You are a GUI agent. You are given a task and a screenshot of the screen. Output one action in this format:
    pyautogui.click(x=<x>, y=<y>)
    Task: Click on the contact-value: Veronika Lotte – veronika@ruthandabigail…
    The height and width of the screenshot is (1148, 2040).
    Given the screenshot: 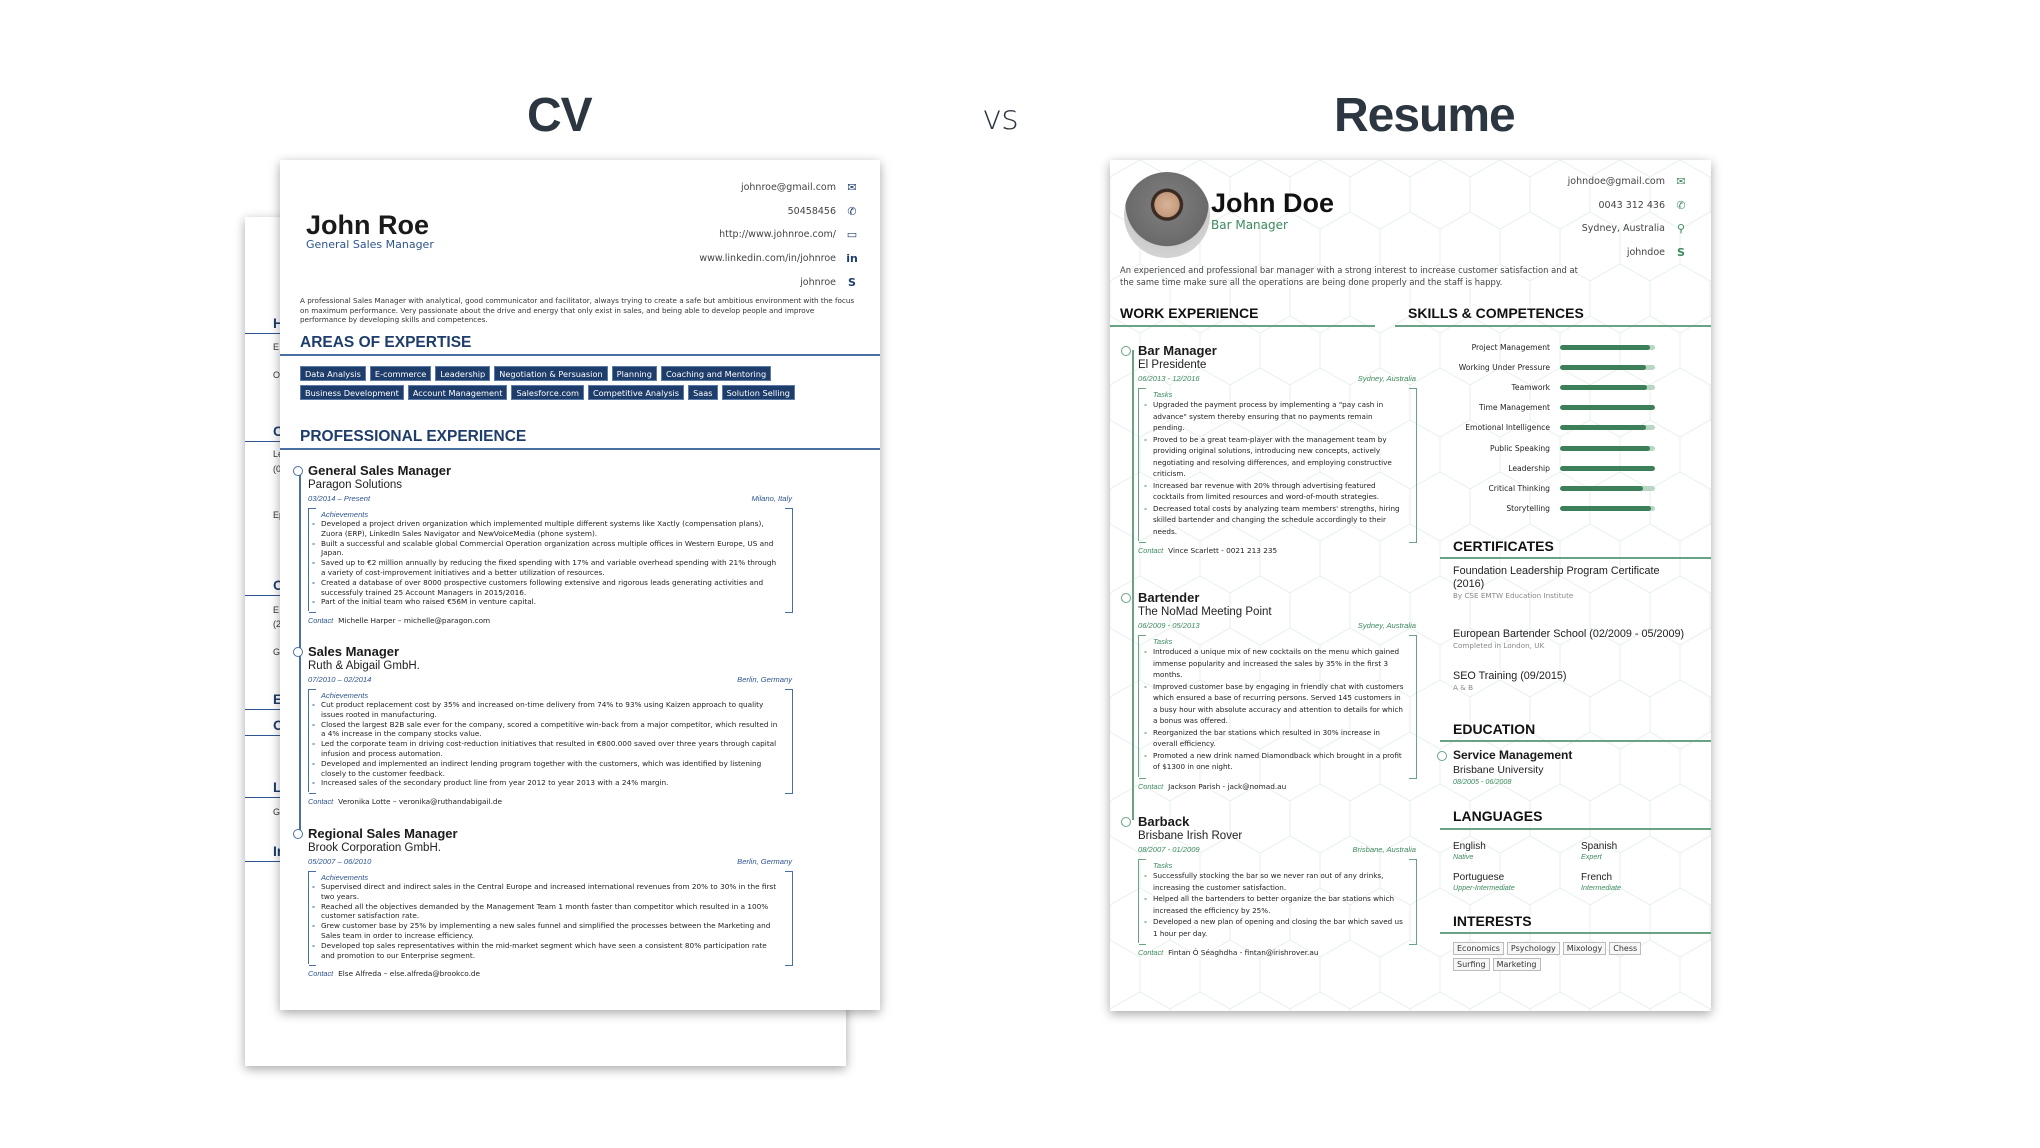 What is the action you would take?
    pyautogui.click(x=420, y=802)
    